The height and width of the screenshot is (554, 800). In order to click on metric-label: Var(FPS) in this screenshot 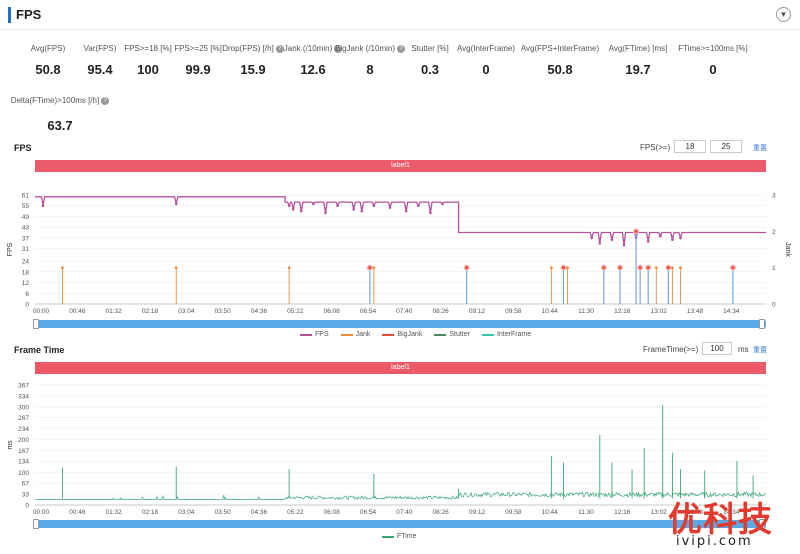, I will do `click(100, 49)`.